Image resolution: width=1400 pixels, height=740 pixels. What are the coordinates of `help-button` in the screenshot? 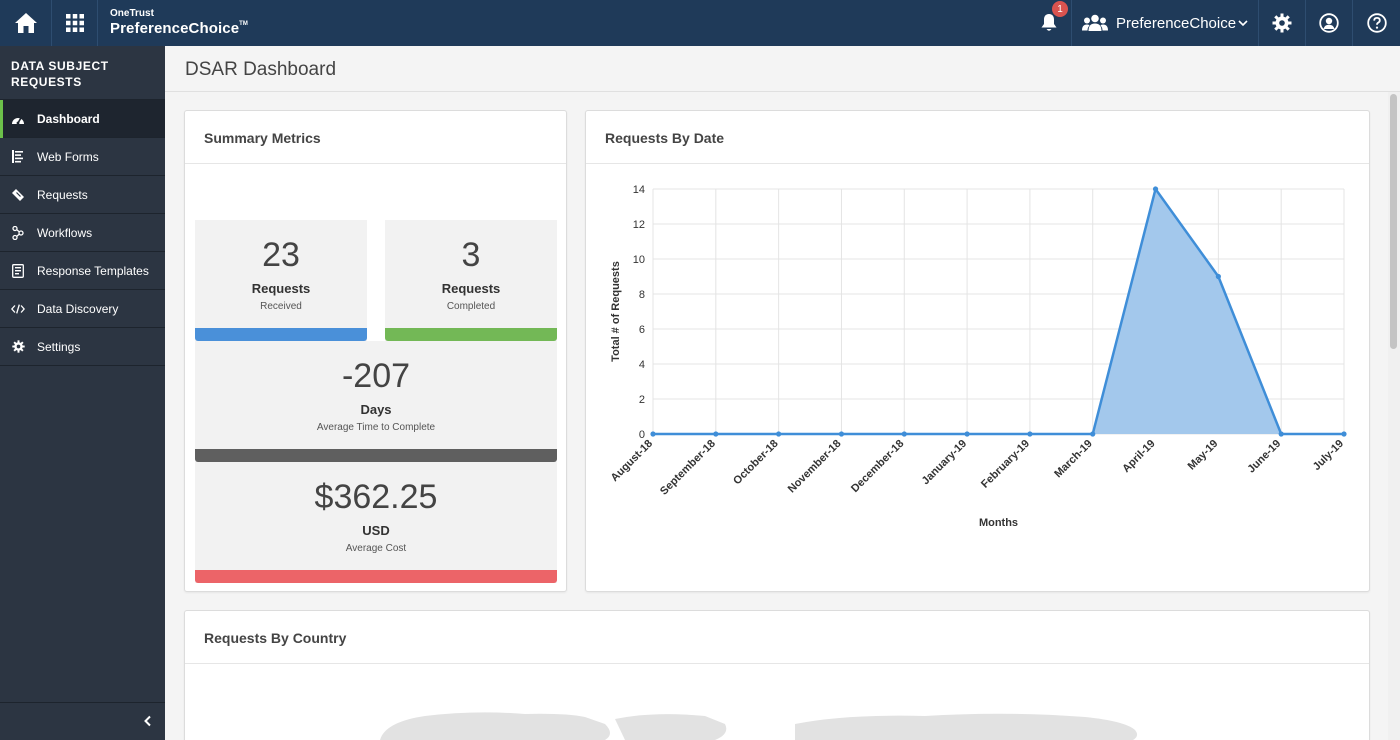 It's located at (1376, 23).